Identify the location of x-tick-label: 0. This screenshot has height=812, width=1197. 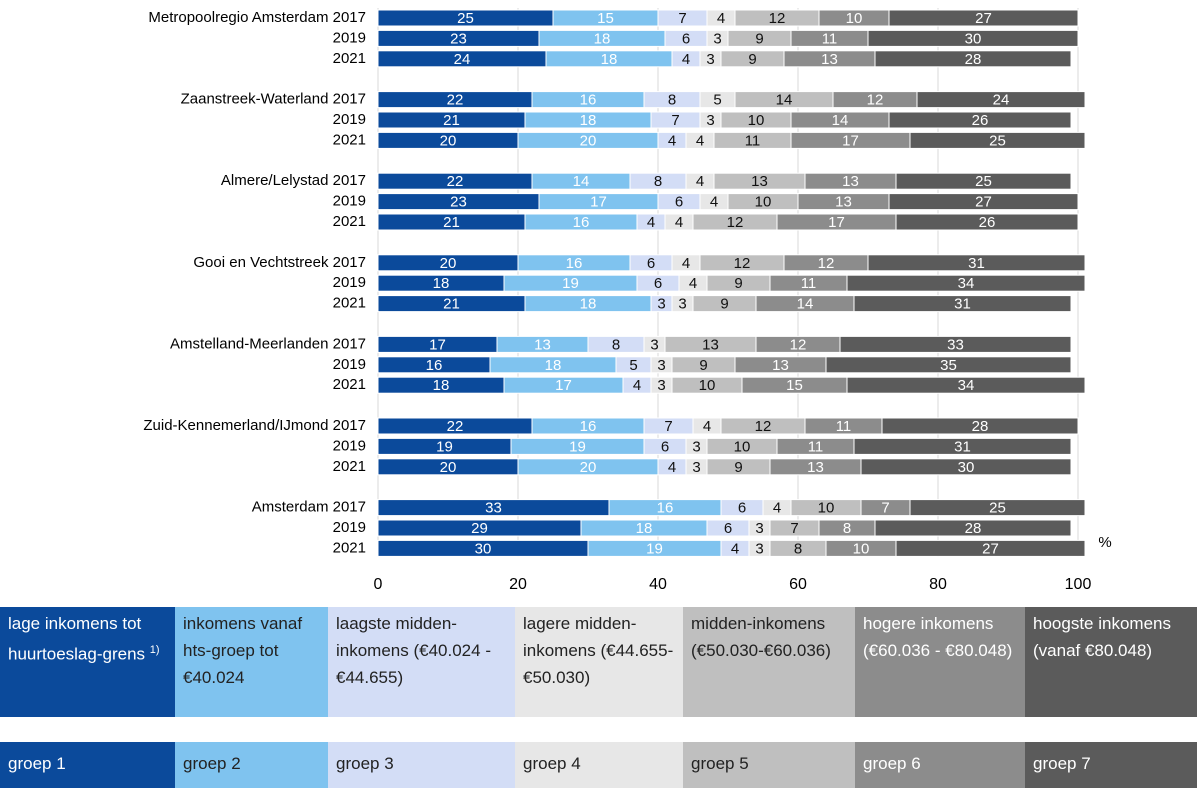
(378, 584).